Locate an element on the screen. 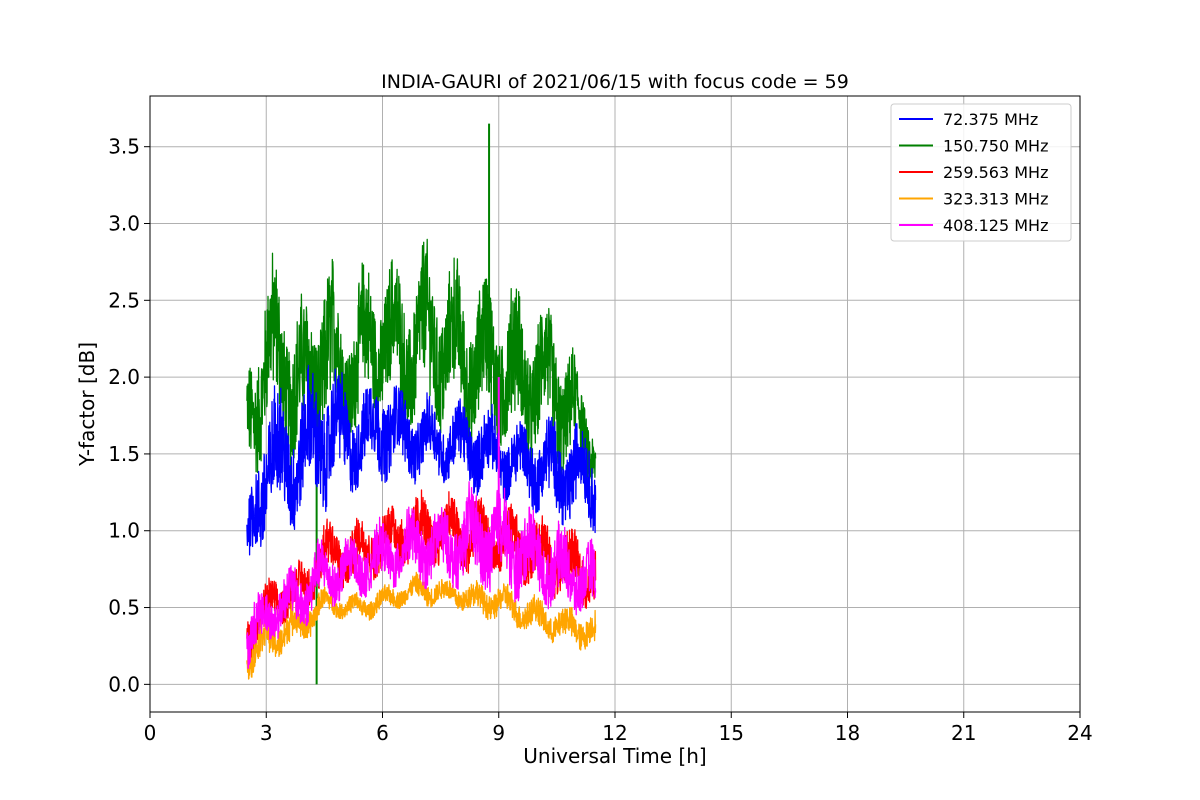 Image resolution: width=1200 pixels, height=800 pixels. x-tick-label: 24 is located at coordinates (1079, 733).